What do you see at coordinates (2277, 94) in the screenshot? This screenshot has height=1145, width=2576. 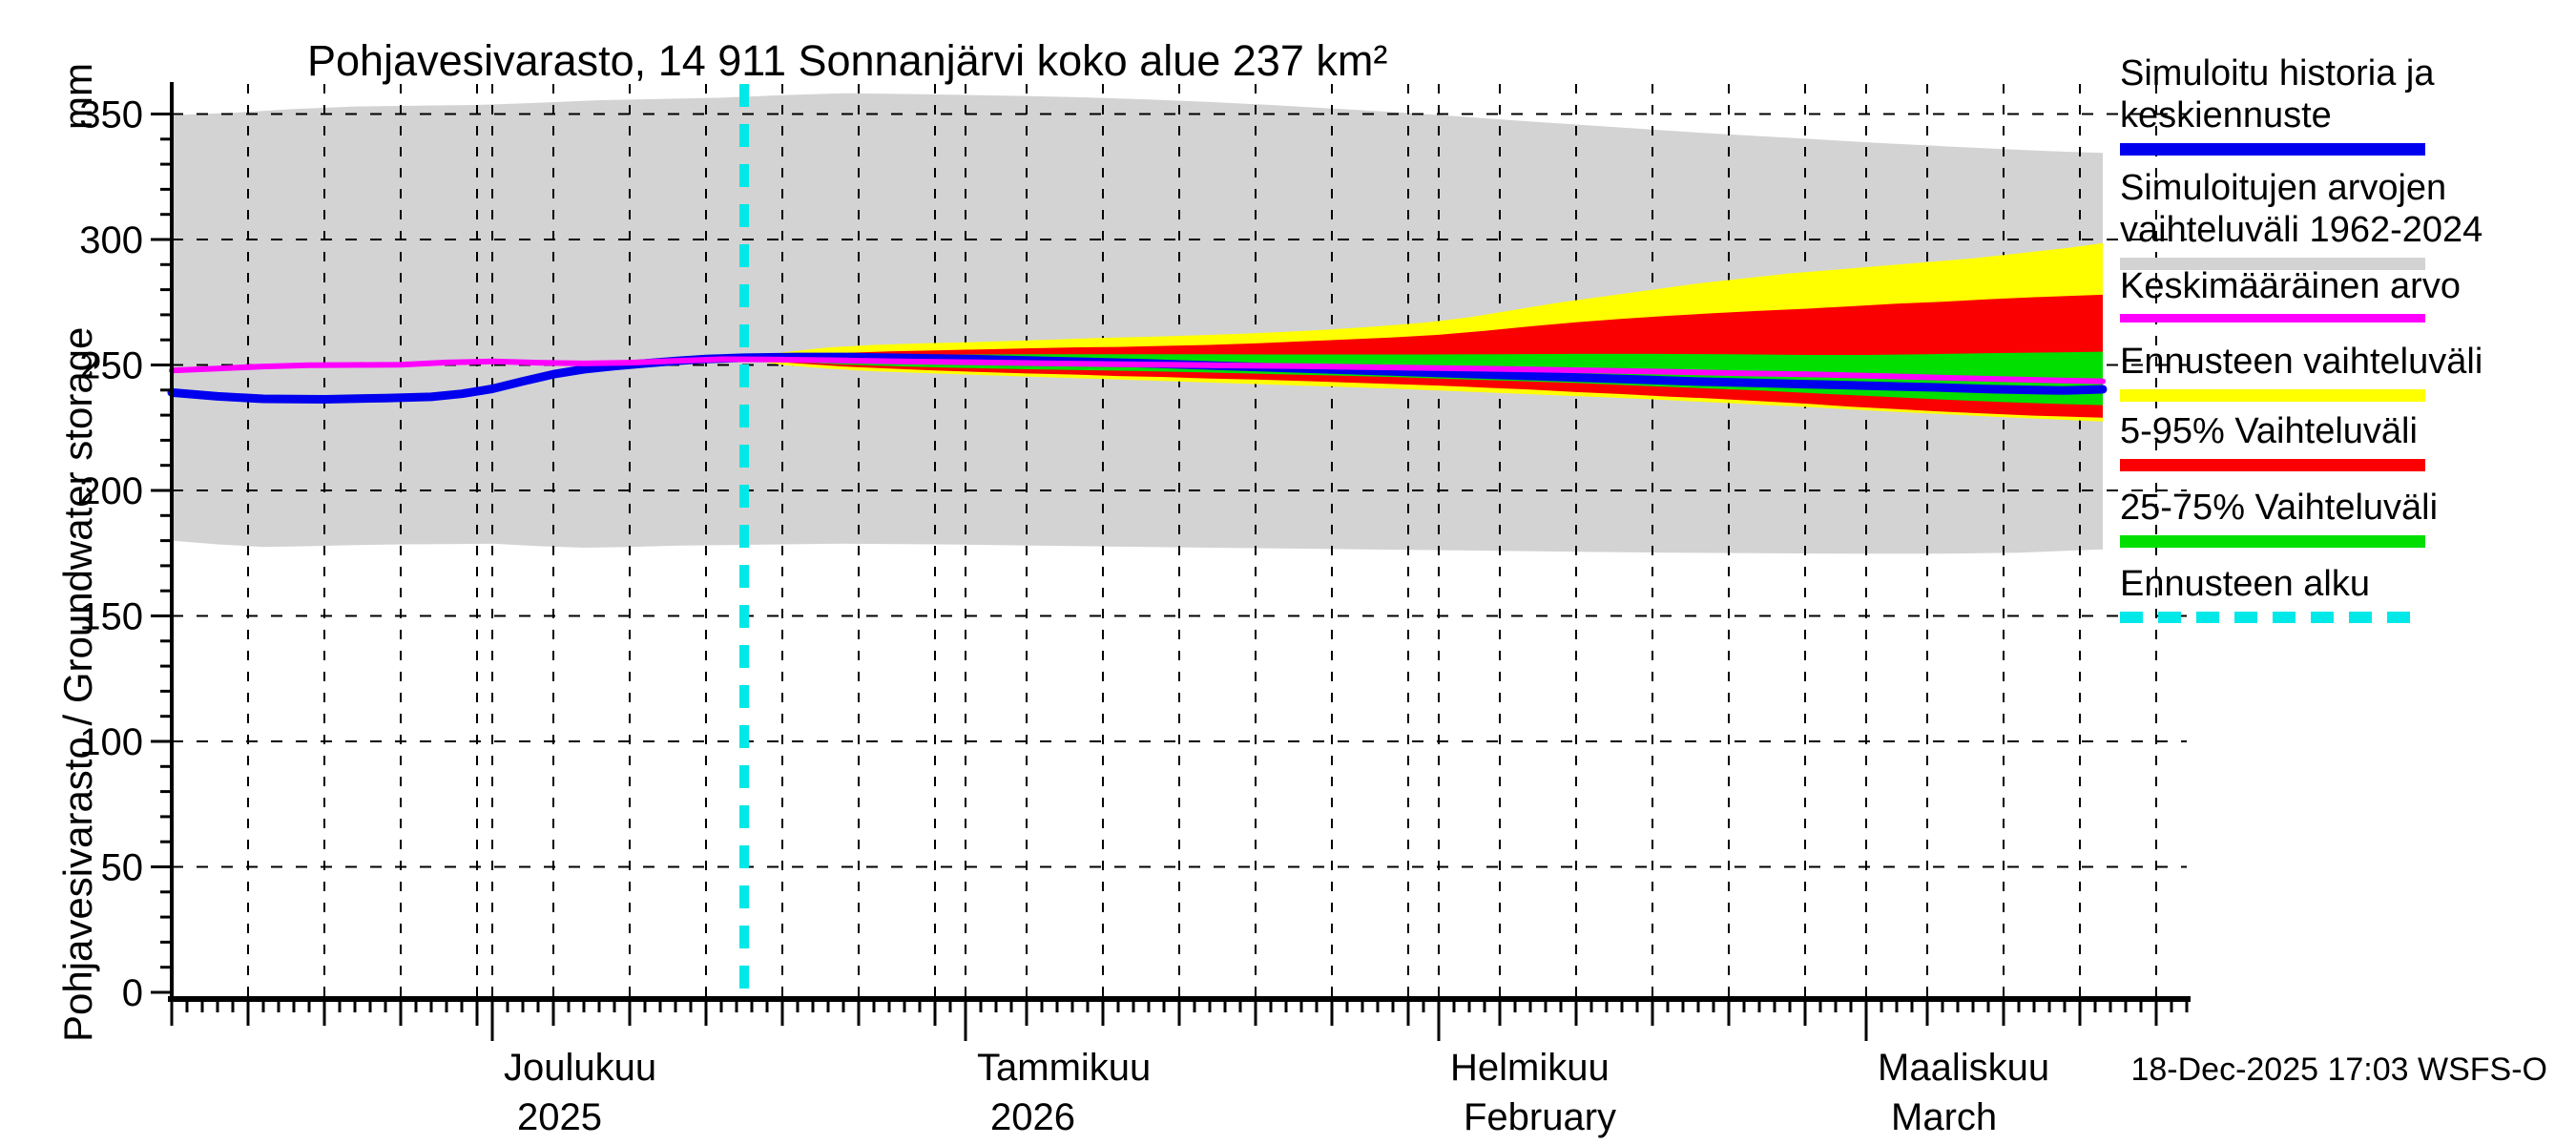 I see `legend-label-sim-history: Simuloitu historia ja keskiennuste` at bounding box center [2277, 94].